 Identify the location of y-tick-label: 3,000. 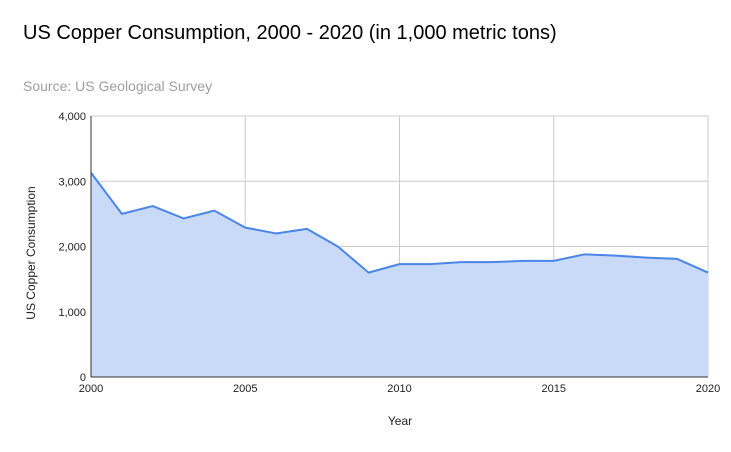
(72, 182).